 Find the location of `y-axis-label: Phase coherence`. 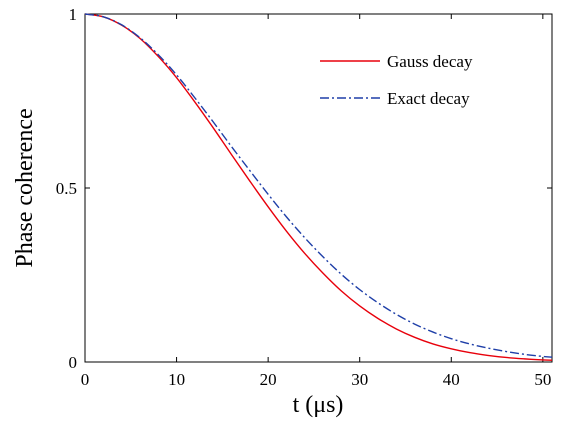

y-axis-label: Phase coherence is located at coordinates (25, 187).